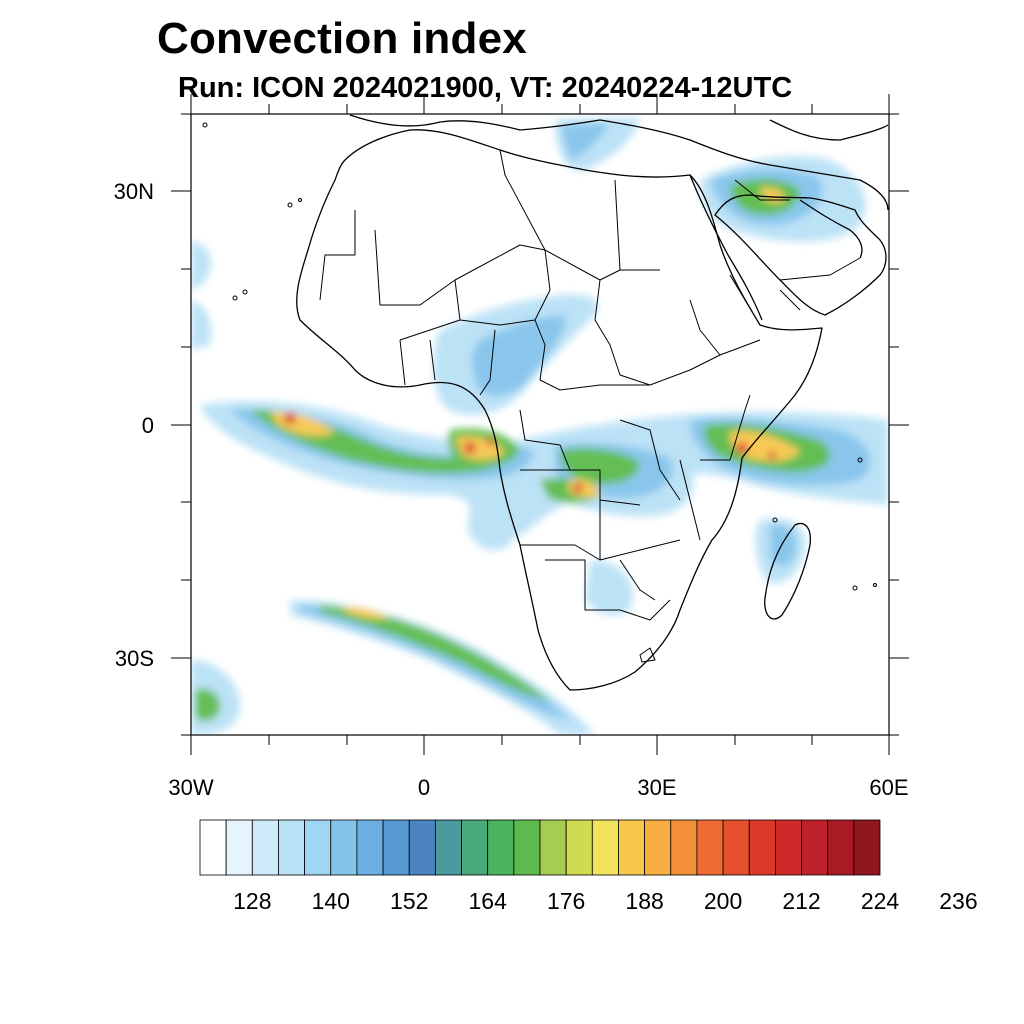 The image size is (1024, 1024). What do you see at coordinates (134, 658) in the screenshot?
I see `lat-label-30s: 30S` at bounding box center [134, 658].